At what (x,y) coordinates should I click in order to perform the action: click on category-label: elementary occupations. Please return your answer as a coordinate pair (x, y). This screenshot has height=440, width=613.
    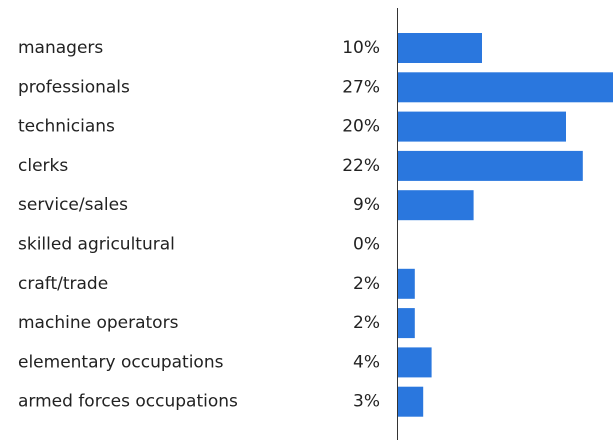
    Looking at the image, I should click on (121, 362).